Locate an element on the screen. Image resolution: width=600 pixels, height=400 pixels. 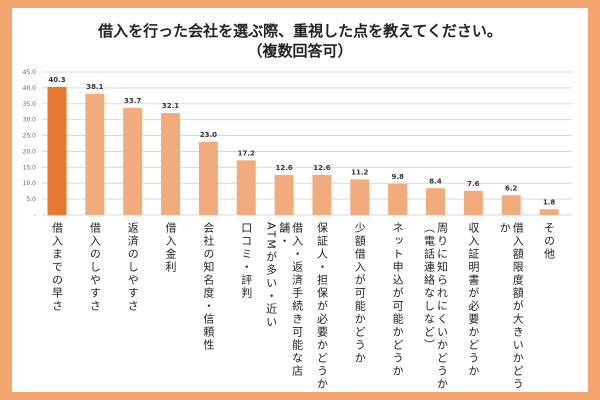
x-tick-label: 返済のしやすさ is located at coordinates (133, 267).